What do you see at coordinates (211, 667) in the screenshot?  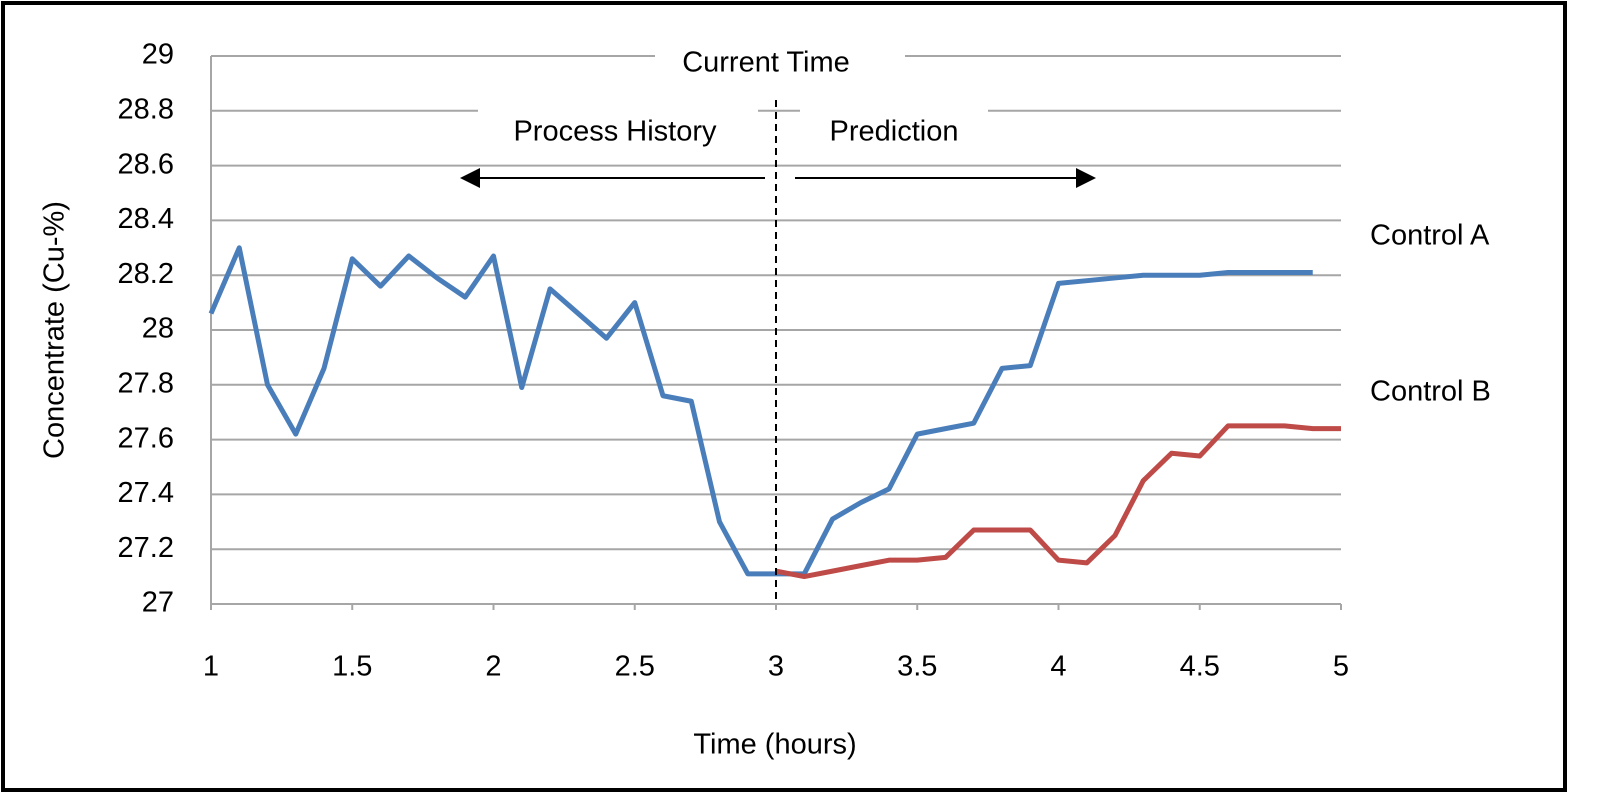 I see `x-tick-label: 1` at bounding box center [211, 667].